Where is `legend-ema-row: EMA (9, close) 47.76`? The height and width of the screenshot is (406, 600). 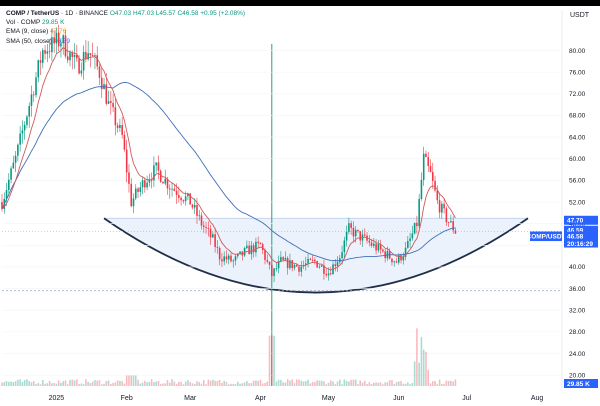
legend-ema-row: EMA (9, close) 47.76 is located at coordinates (125, 31).